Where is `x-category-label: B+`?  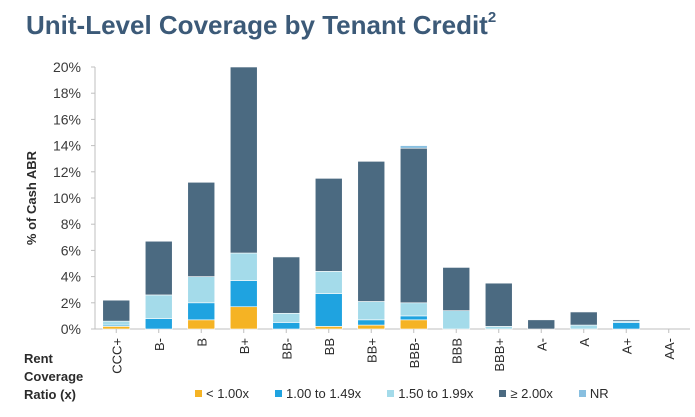 x-category-label: B+ is located at coordinates (244, 346).